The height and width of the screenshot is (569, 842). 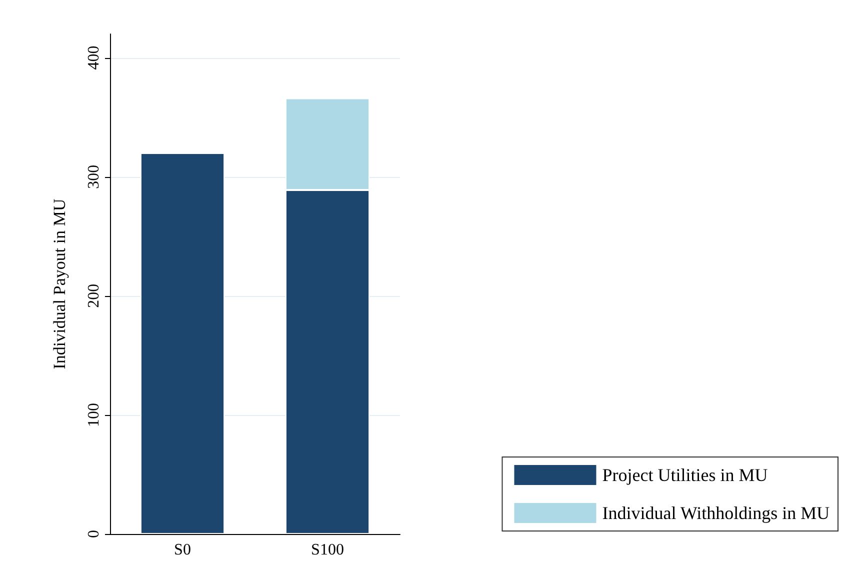 What do you see at coordinates (94, 176) in the screenshot?
I see `y-tick-label: 300` at bounding box center [94, 176].